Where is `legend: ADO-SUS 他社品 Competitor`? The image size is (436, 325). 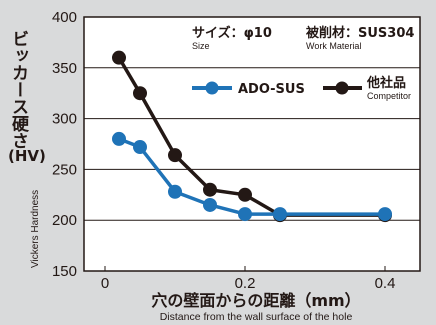
legend: ADO-SUS 他社品 Competitor is located at coordinates (301, 88).